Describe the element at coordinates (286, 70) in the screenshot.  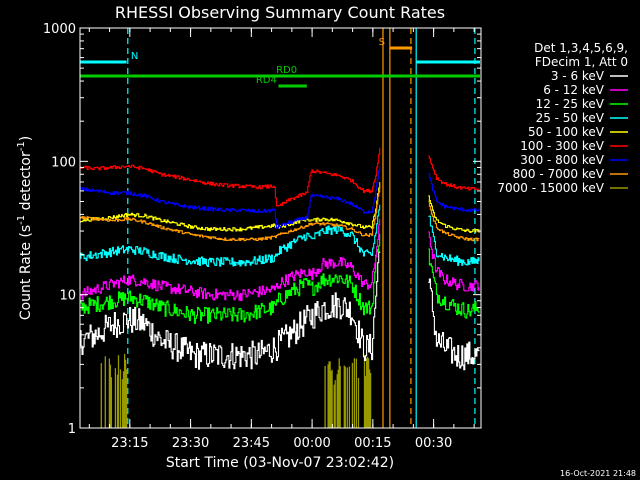
I see `flag-label: RD0` at that location.